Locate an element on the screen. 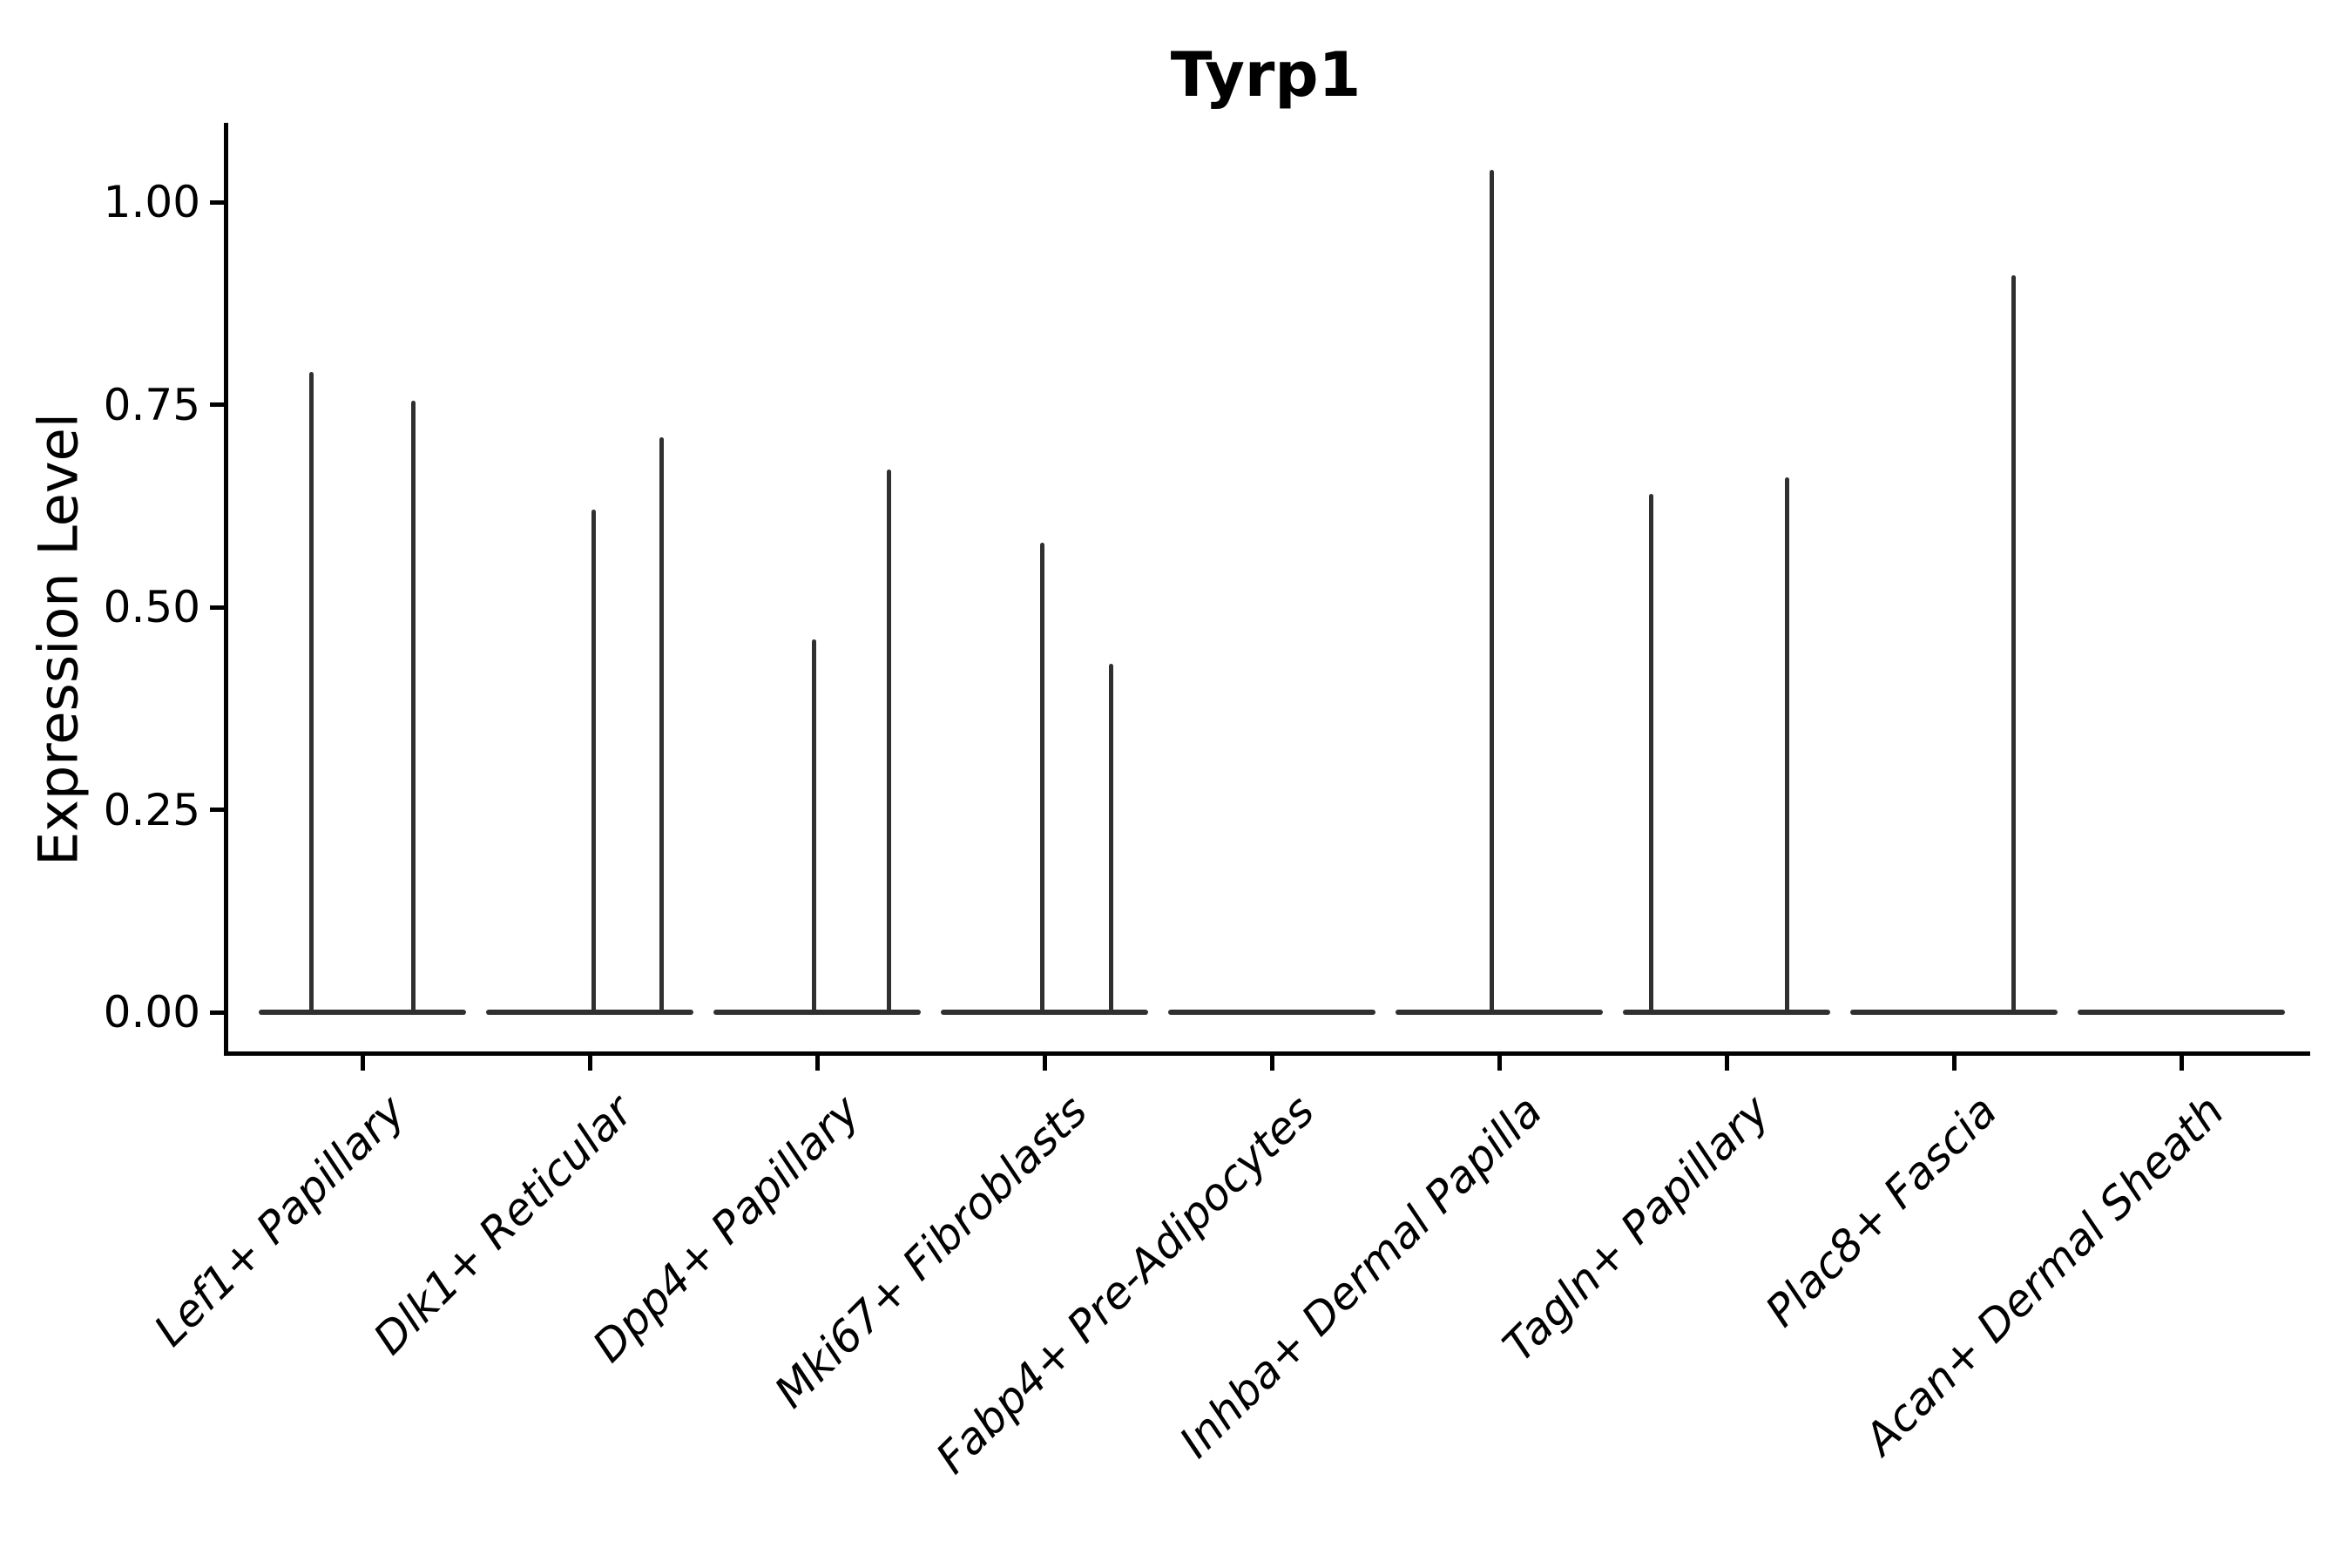  y-tick-label: 0.75 is located at coordinates (151, 405).